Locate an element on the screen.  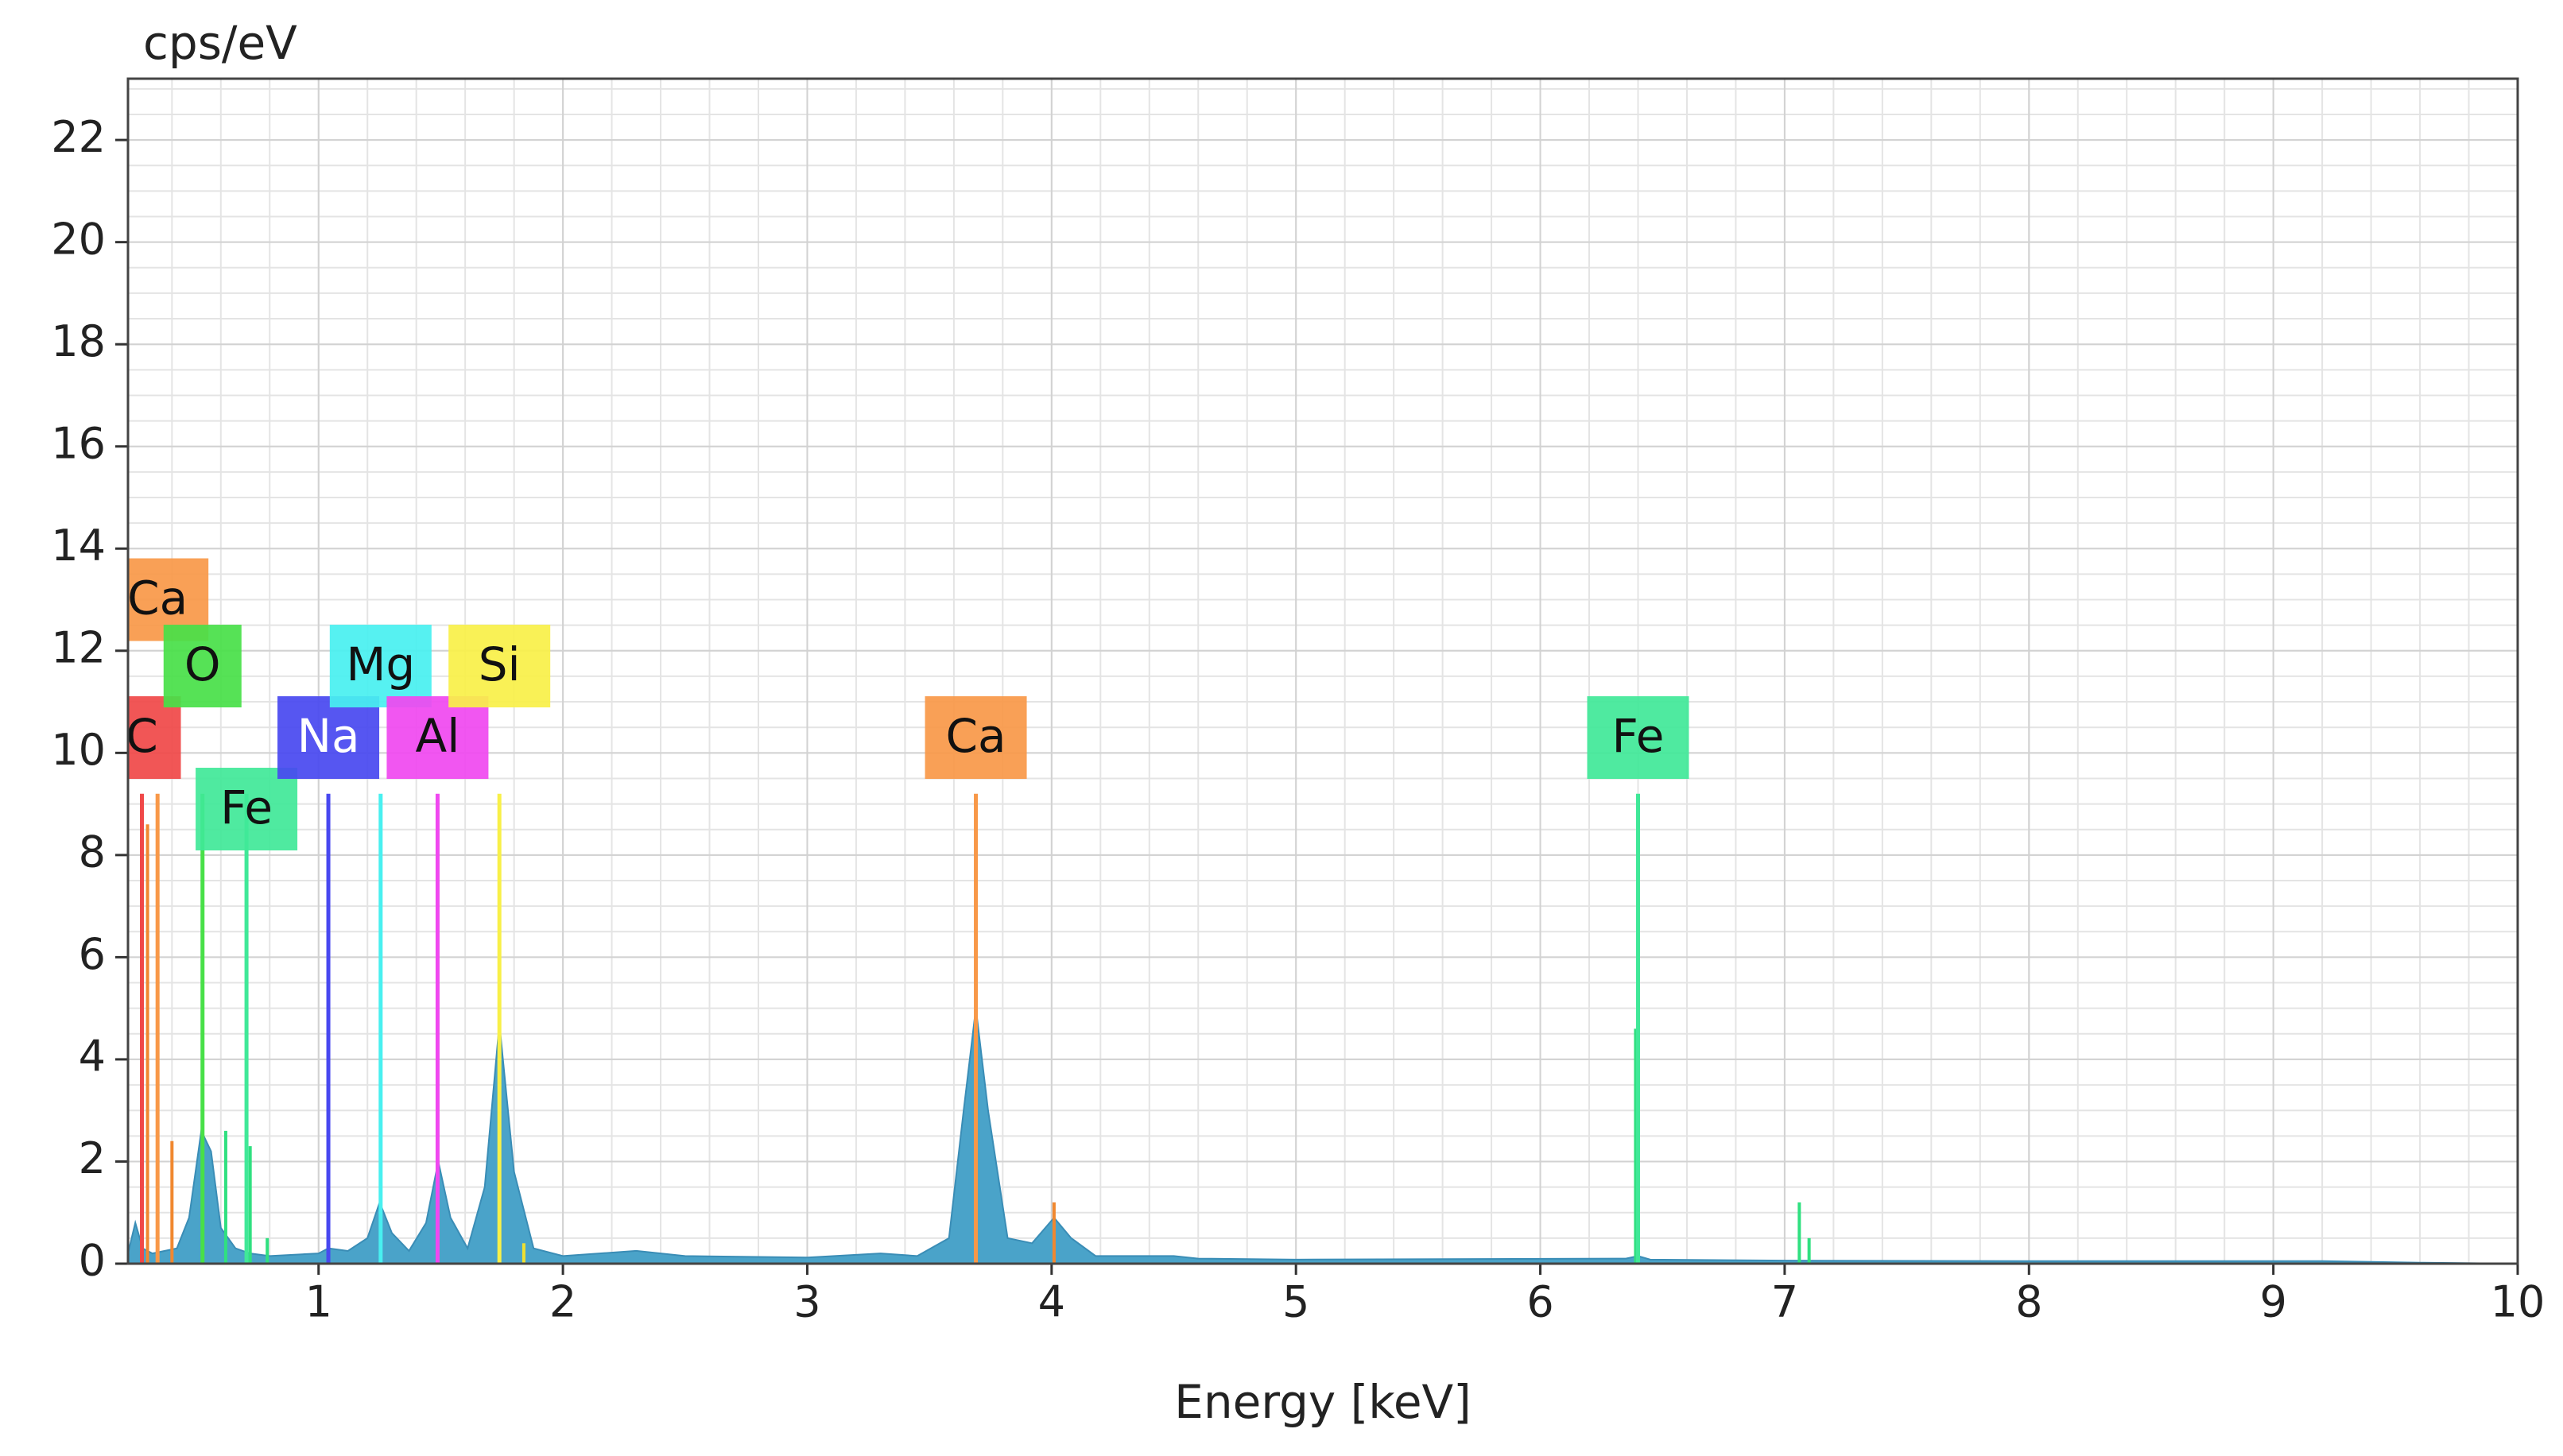
y-axis-title: cps/eV is located at coordinates (220, 43).